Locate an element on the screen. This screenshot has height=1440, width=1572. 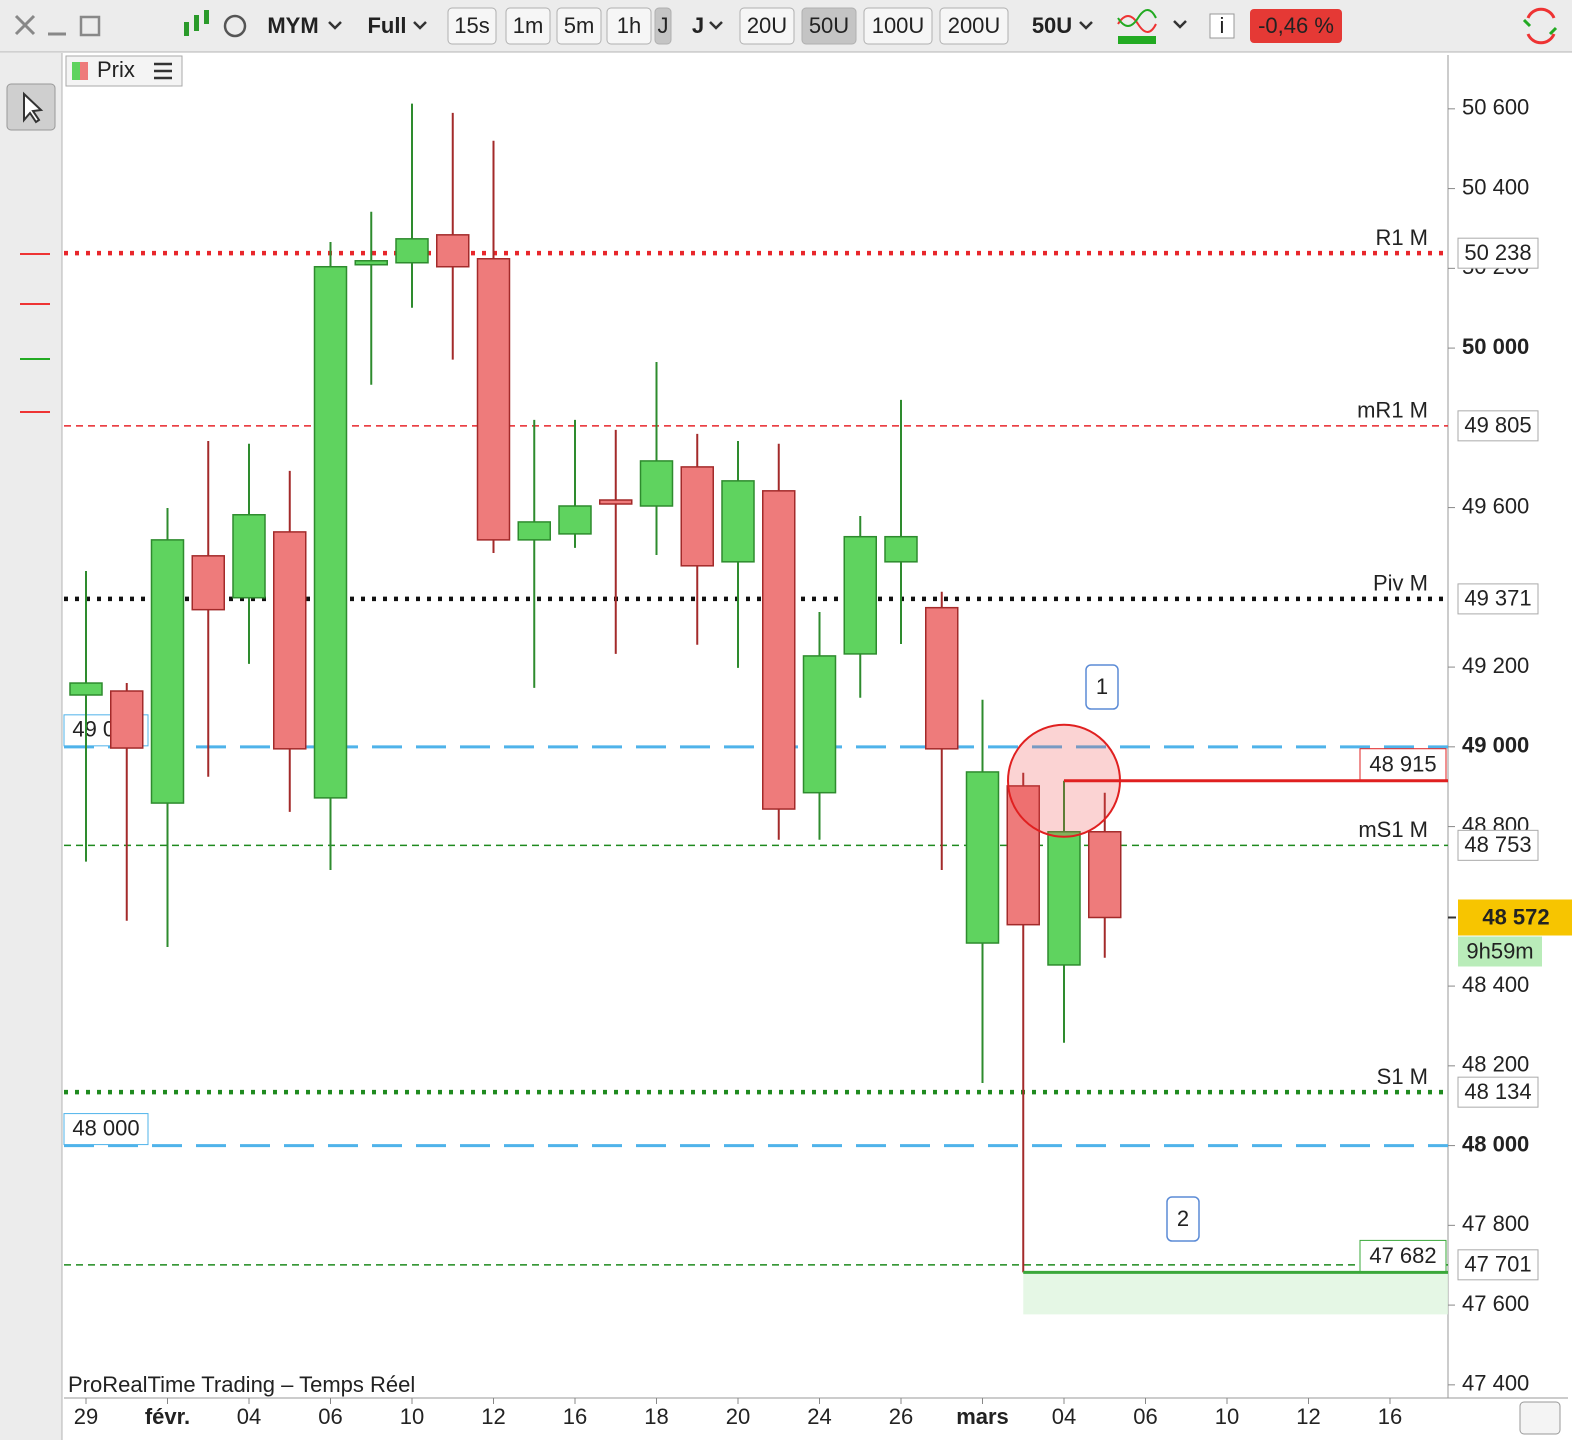
y-tick-label: 48 000 is located at coordinates (1495, 1143).